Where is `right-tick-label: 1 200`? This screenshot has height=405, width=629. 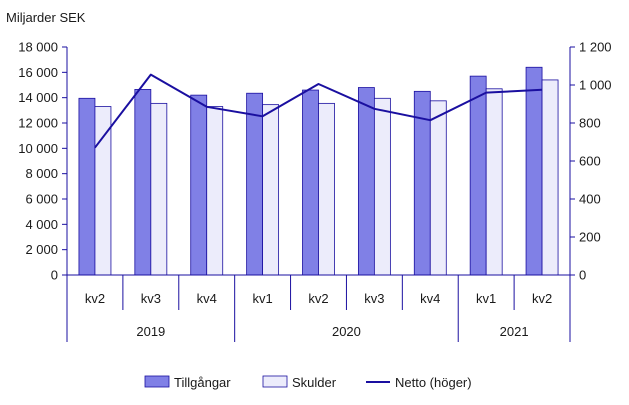
right-tick-label: 1 200 is located at coordinates (595, 47).